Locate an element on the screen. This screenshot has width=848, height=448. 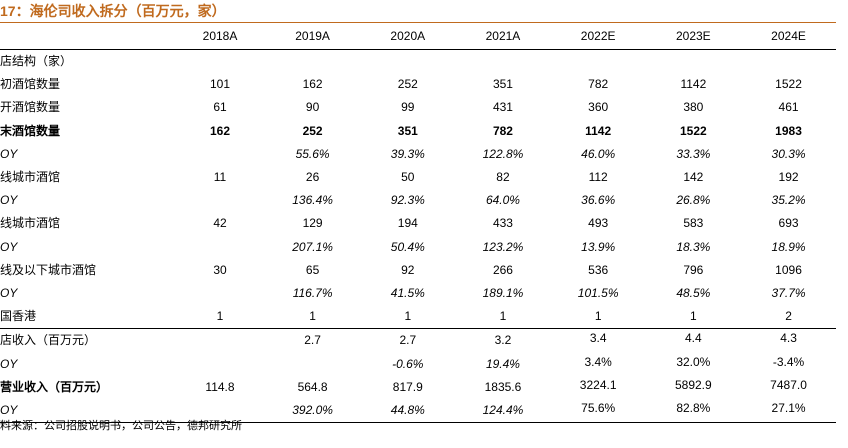
value-cell: 136.4% is located at coordinates (312, 200).